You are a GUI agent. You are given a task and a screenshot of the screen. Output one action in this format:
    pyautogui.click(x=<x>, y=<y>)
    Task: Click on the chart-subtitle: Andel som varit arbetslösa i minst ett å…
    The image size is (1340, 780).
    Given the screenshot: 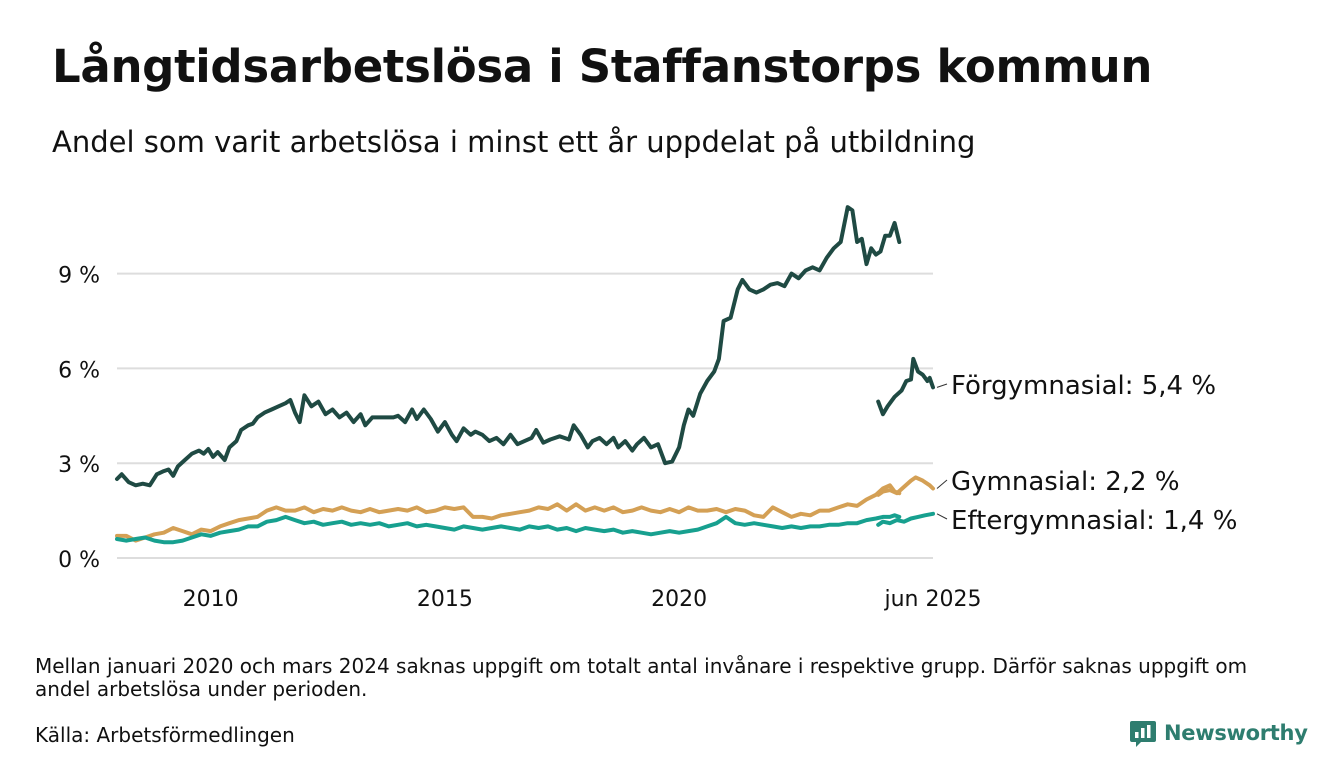 What is the action you would take?
    pyautogui.click(x=514, y=142)
    